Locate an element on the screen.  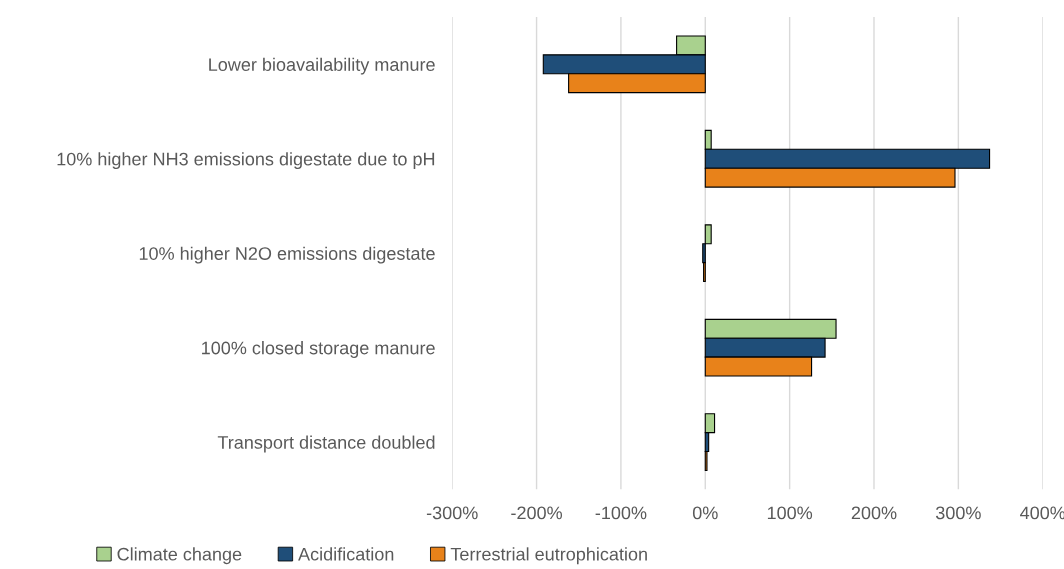
y-tick-label: Lower bioavailability manure is located at coordinates (322, 66).